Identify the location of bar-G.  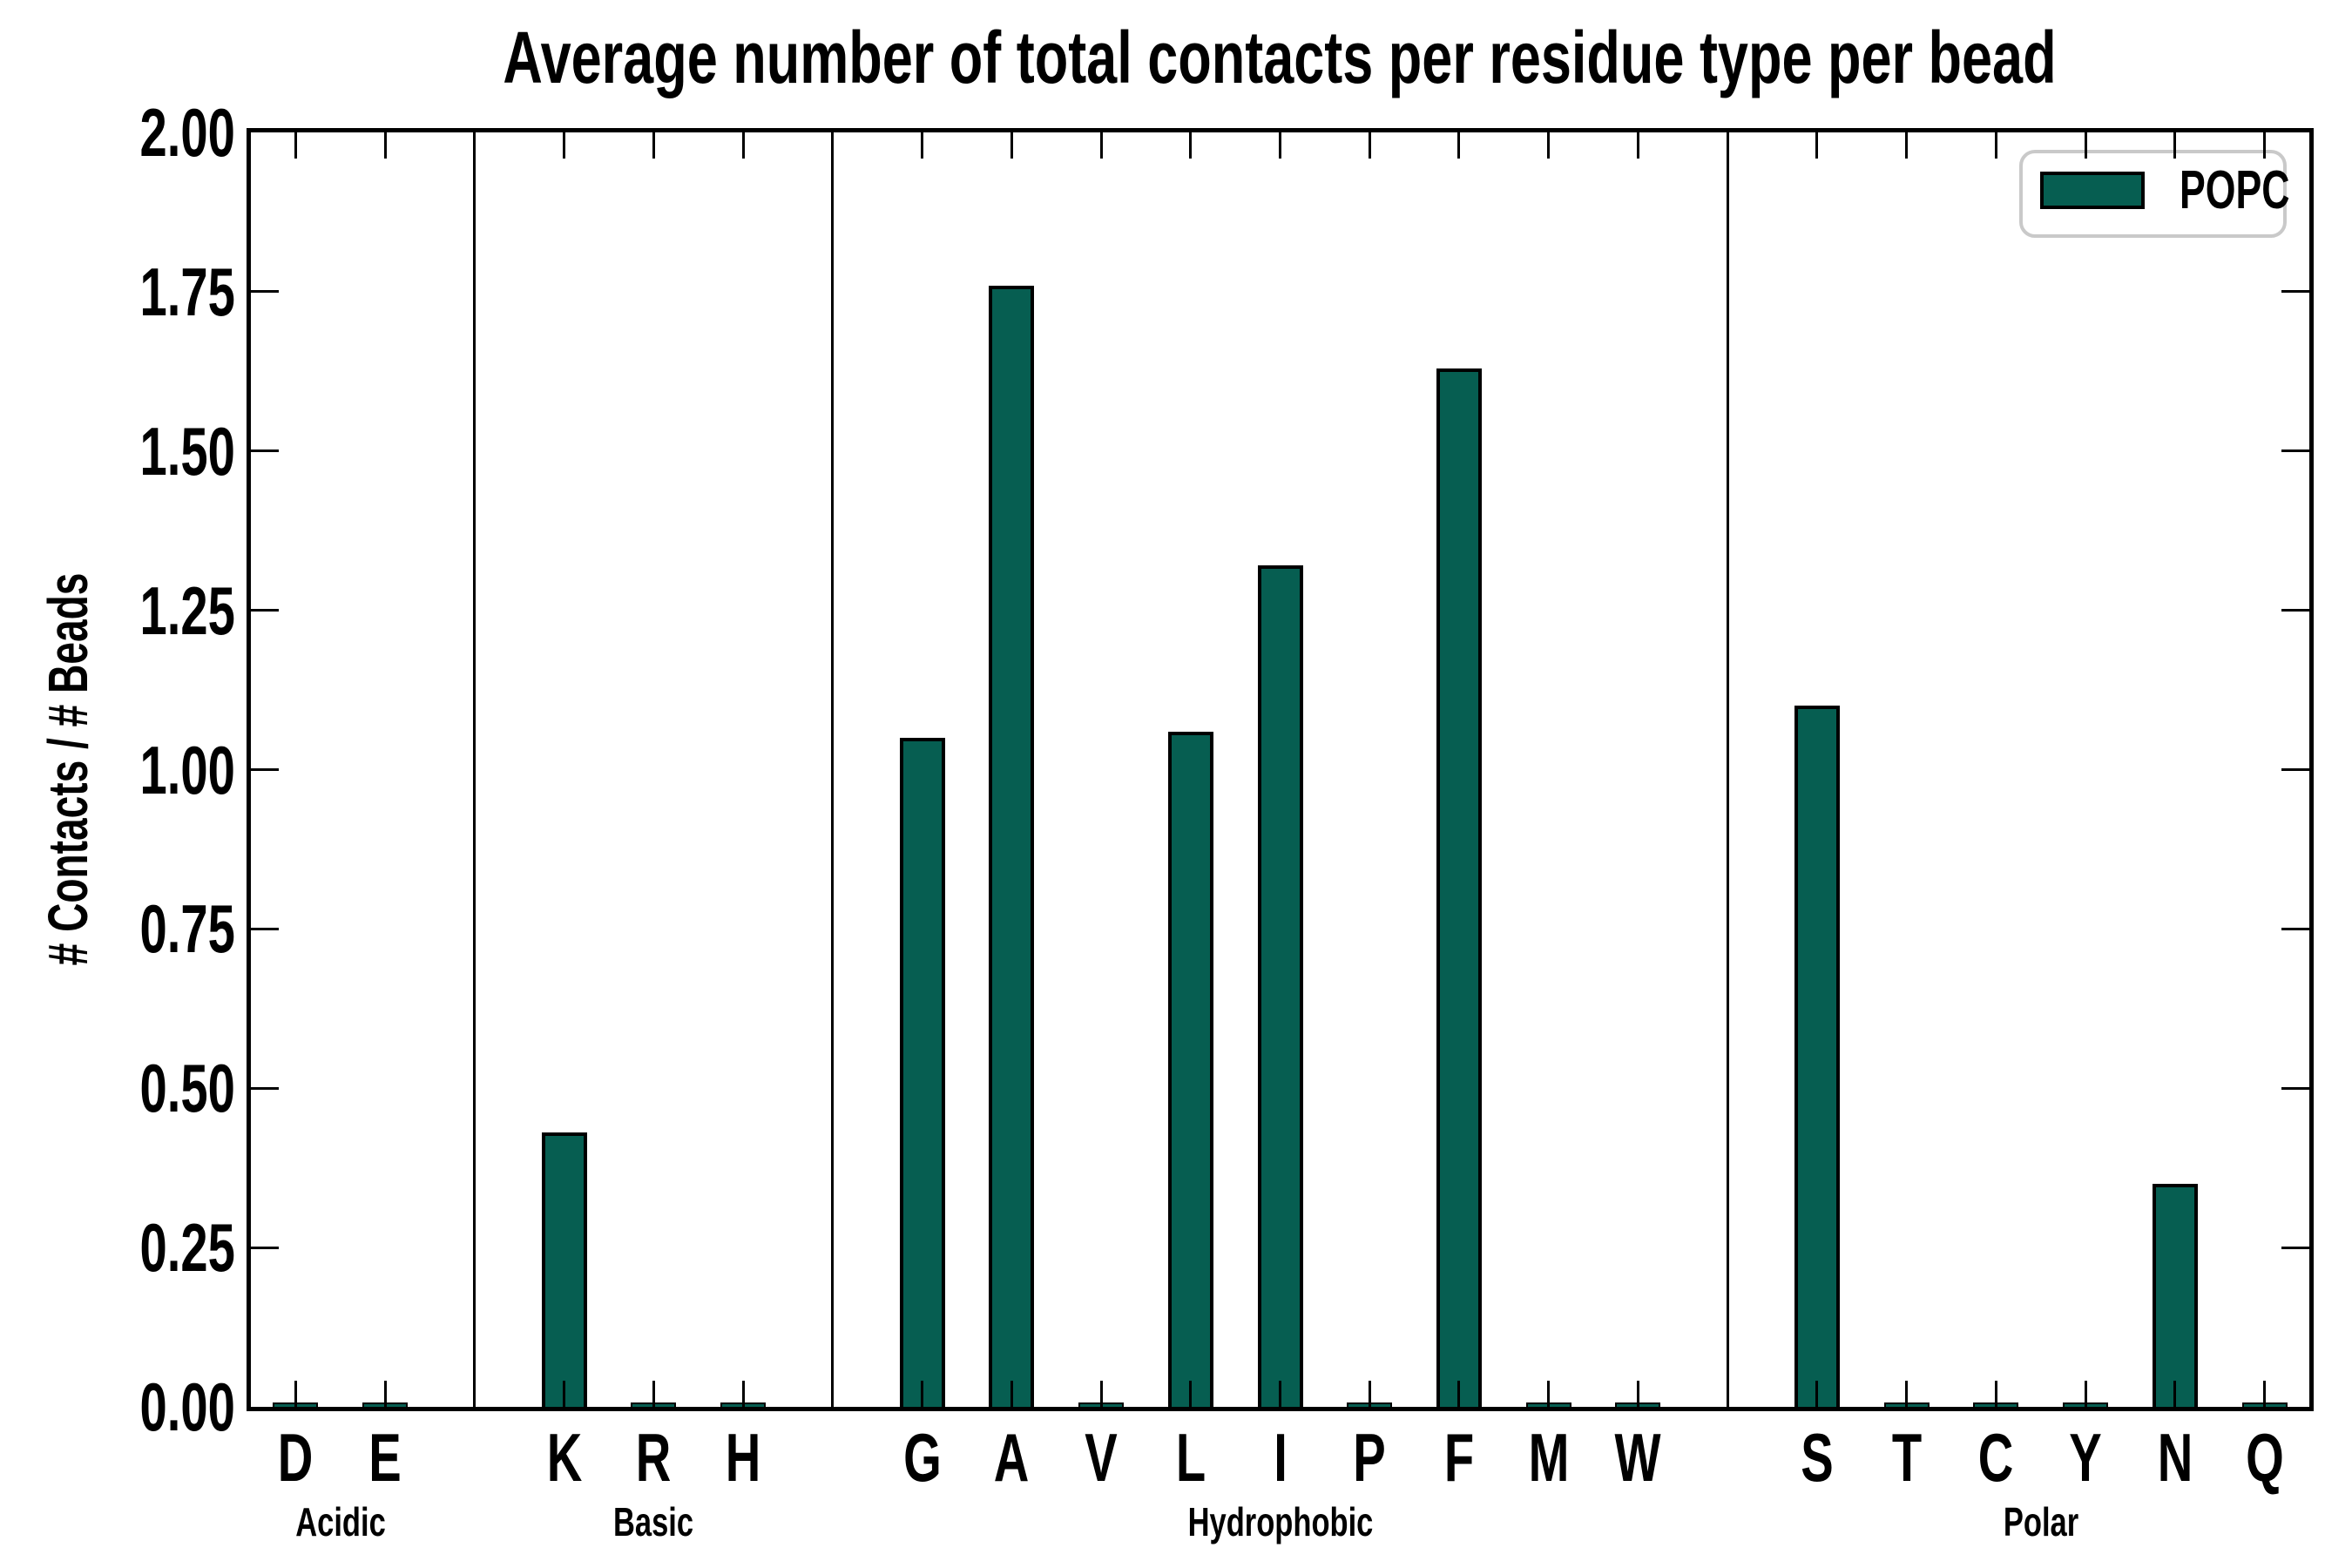
(922, 1073).